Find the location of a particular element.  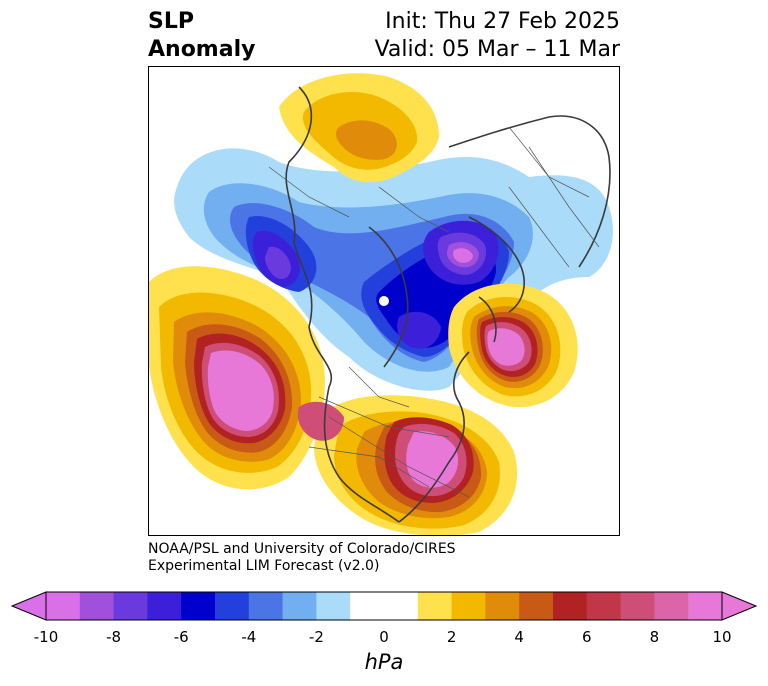

colorbar-tick-label: 6 is located at coordinates (587, 637).